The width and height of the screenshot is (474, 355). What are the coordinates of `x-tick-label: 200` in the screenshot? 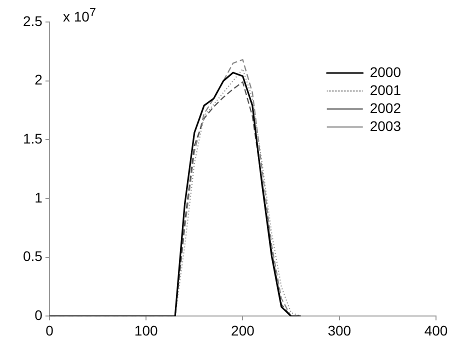 It's located at (243, 330).